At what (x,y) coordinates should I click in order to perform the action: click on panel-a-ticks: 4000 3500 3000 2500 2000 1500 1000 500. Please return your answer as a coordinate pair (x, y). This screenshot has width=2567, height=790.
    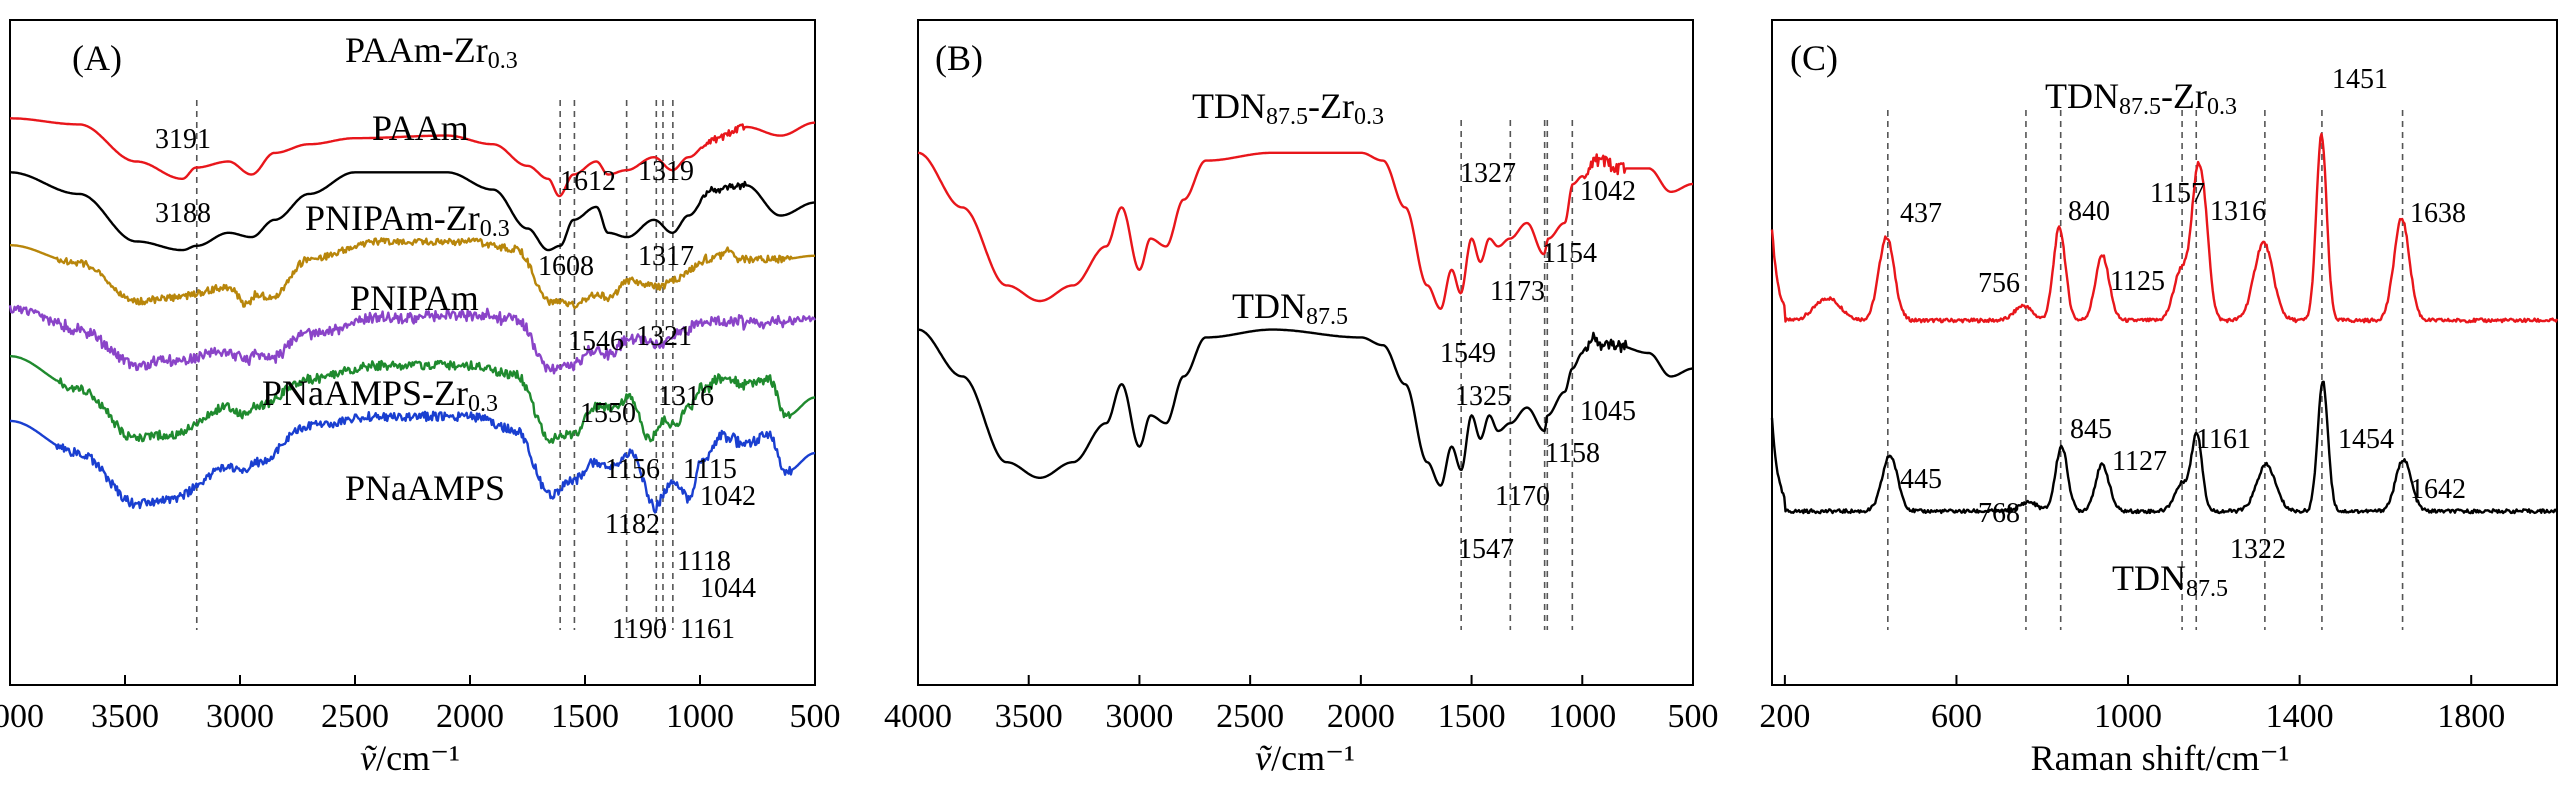
    Looking at the image, I should click on (420, 705).